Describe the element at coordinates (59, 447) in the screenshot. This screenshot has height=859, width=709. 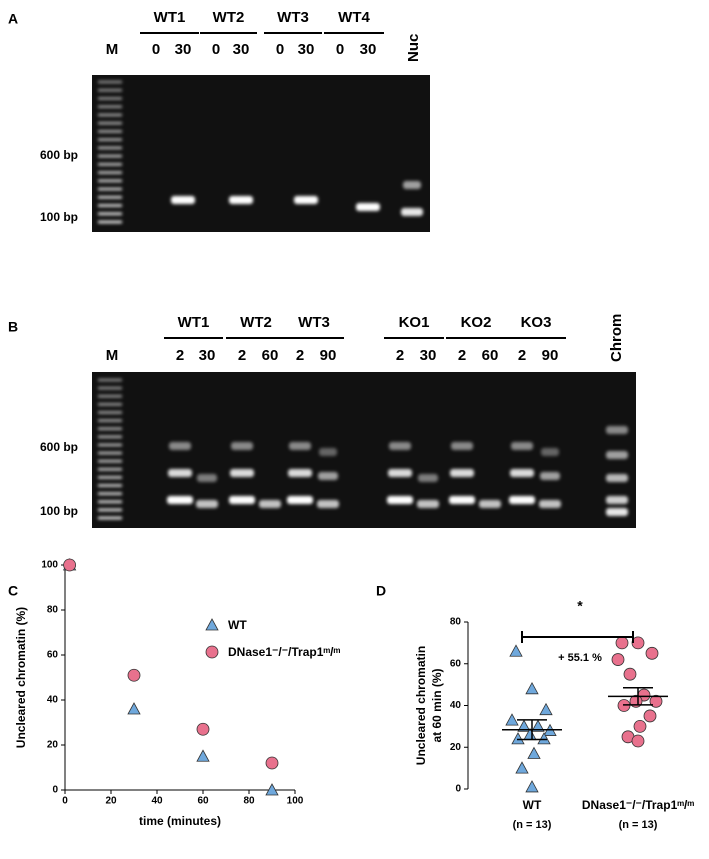
I see `size-label: 600 bp` at that location.